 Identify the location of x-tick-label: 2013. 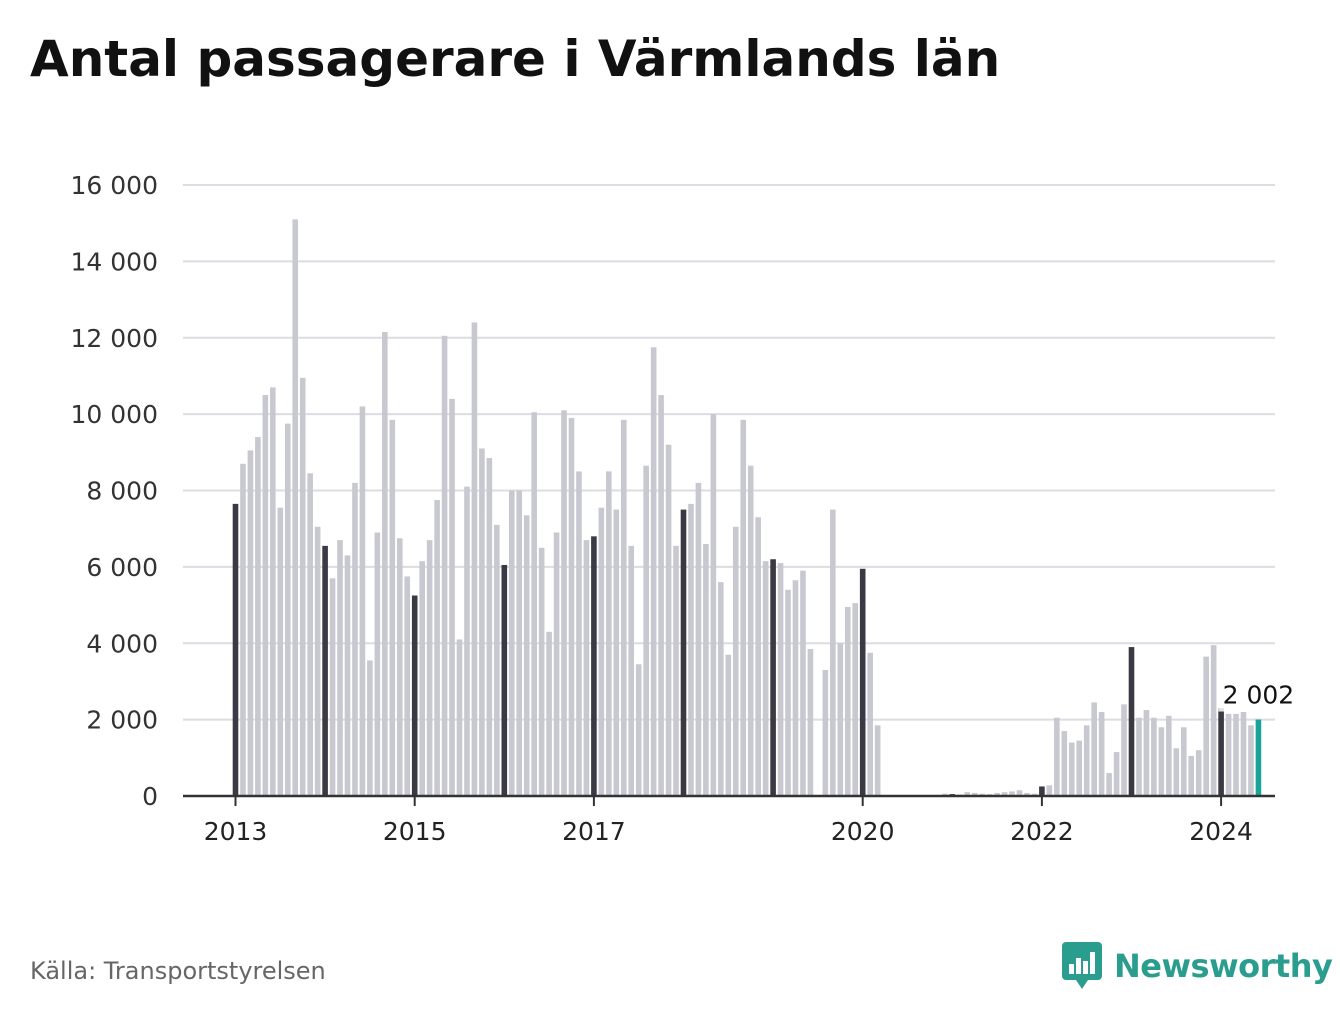
(236, 831).